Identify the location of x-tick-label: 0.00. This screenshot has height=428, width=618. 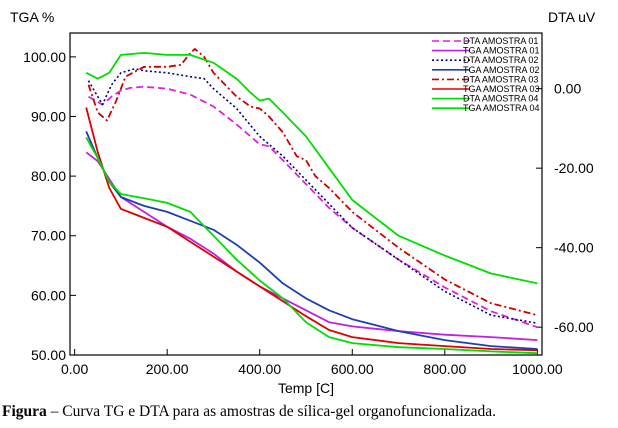
(74, 369).